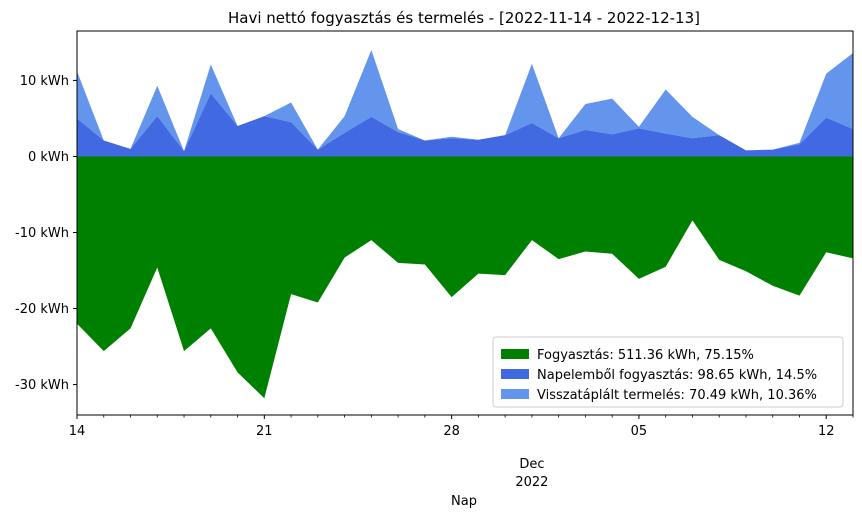 This screenshot has height=518, width=862. I want to click on legend-box, so click(668, 372).